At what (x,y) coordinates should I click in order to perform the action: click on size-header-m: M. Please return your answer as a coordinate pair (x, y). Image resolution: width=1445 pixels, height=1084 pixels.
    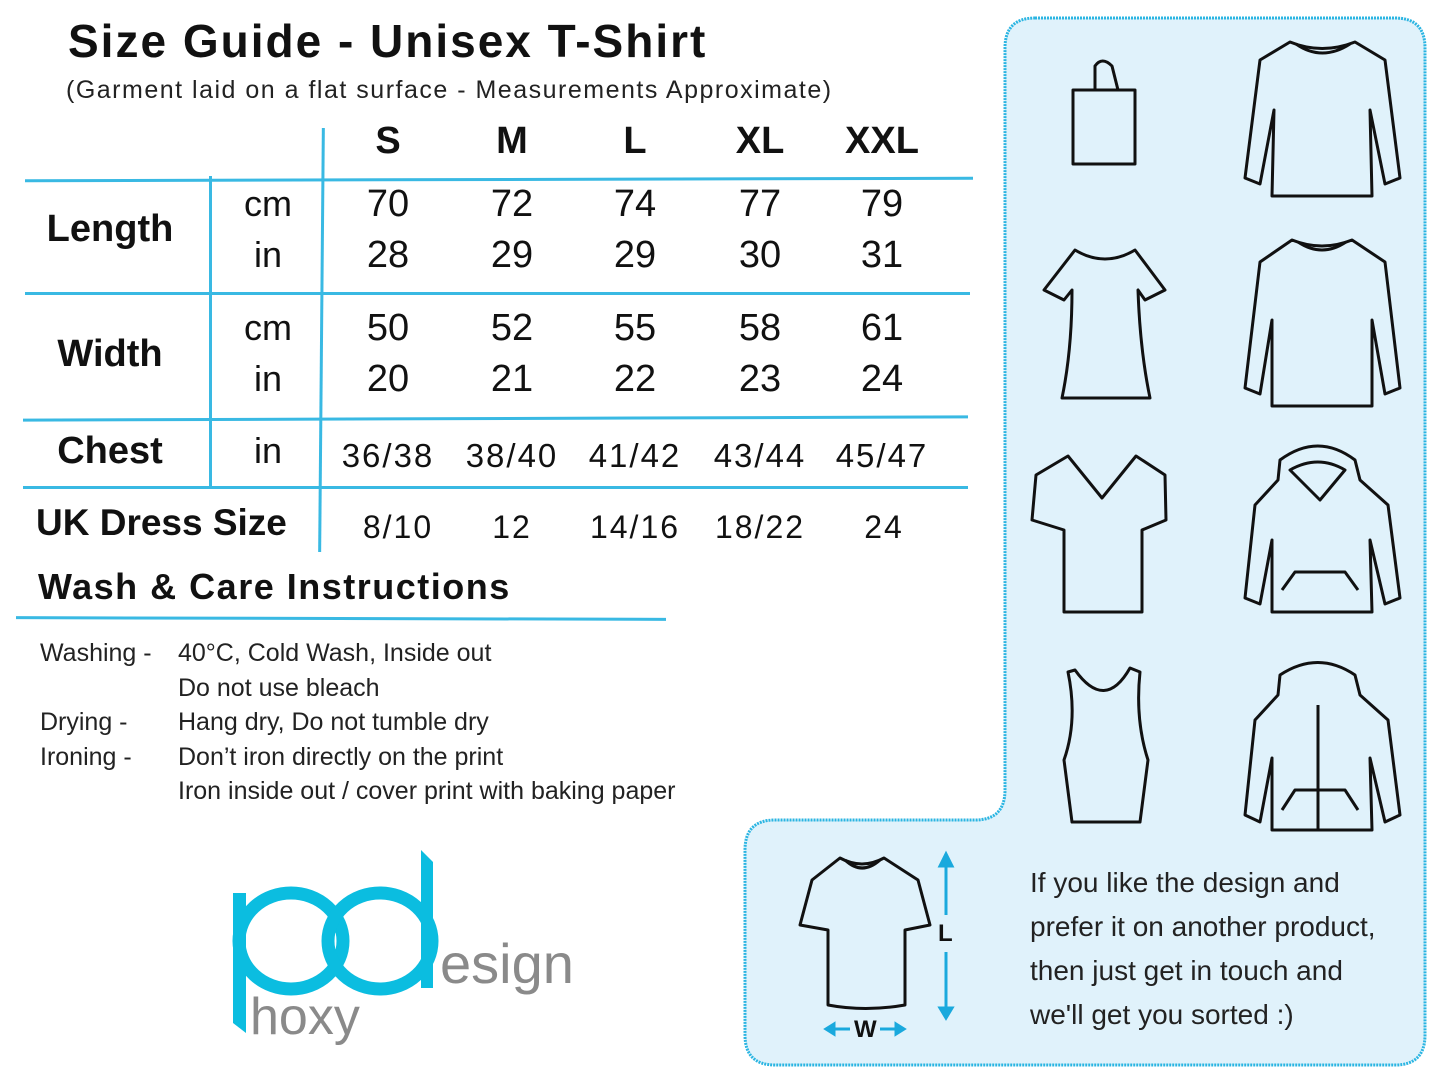
    Looking at the image, I should click on (512, 141).